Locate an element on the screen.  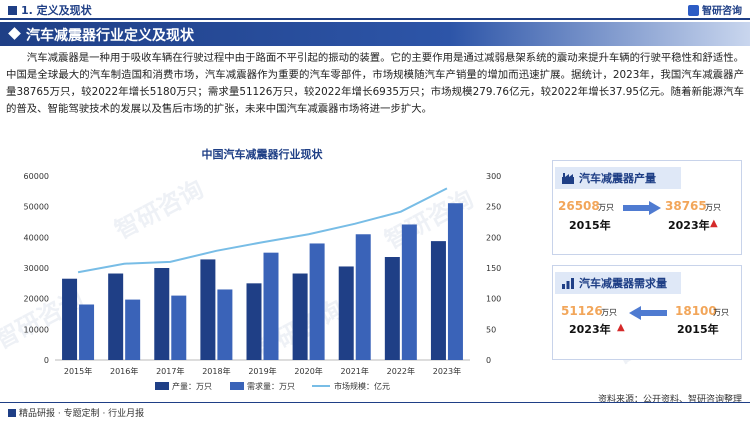
footer-tagline: 精品研报 · 专题定制 · 行业月报 is located at coordinates (76, 412).